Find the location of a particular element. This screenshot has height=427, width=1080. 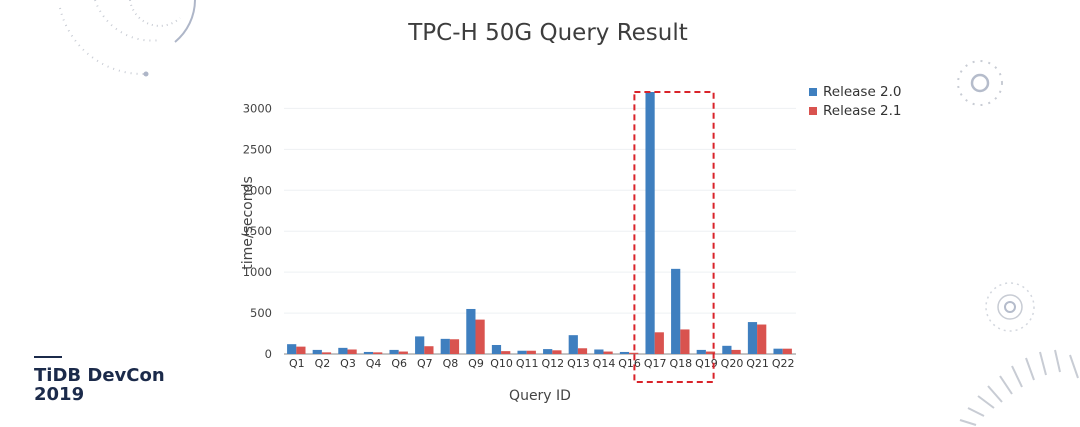

x-axis-label: Query ID is located at coordinates (540, 396).